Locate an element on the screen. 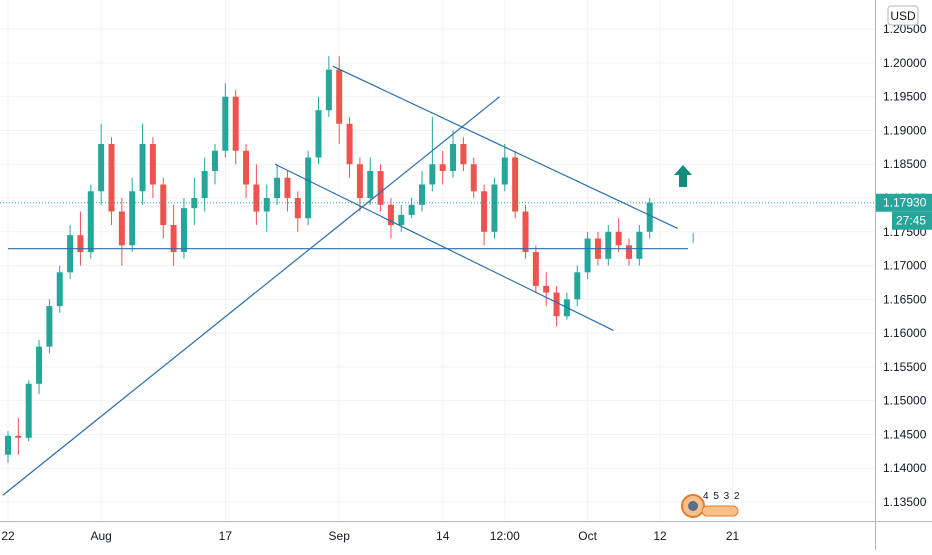  x-tick-label: 17 is located at coordinates (226, 536).